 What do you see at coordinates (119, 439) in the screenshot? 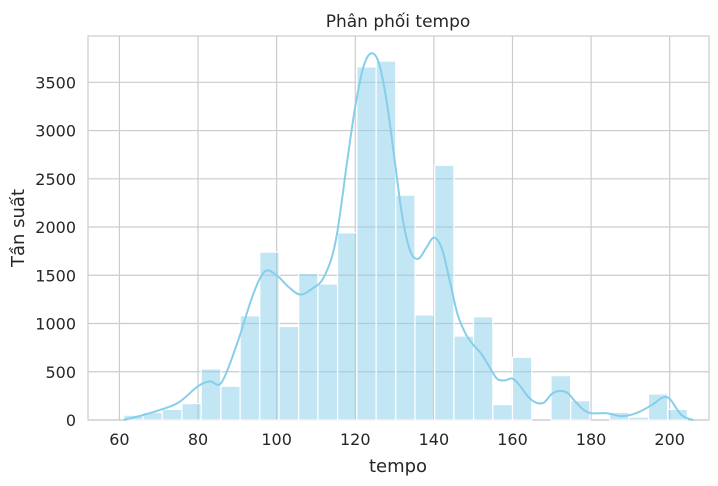
I see `x-tick-label: 60` at bounding box center [119, 439].